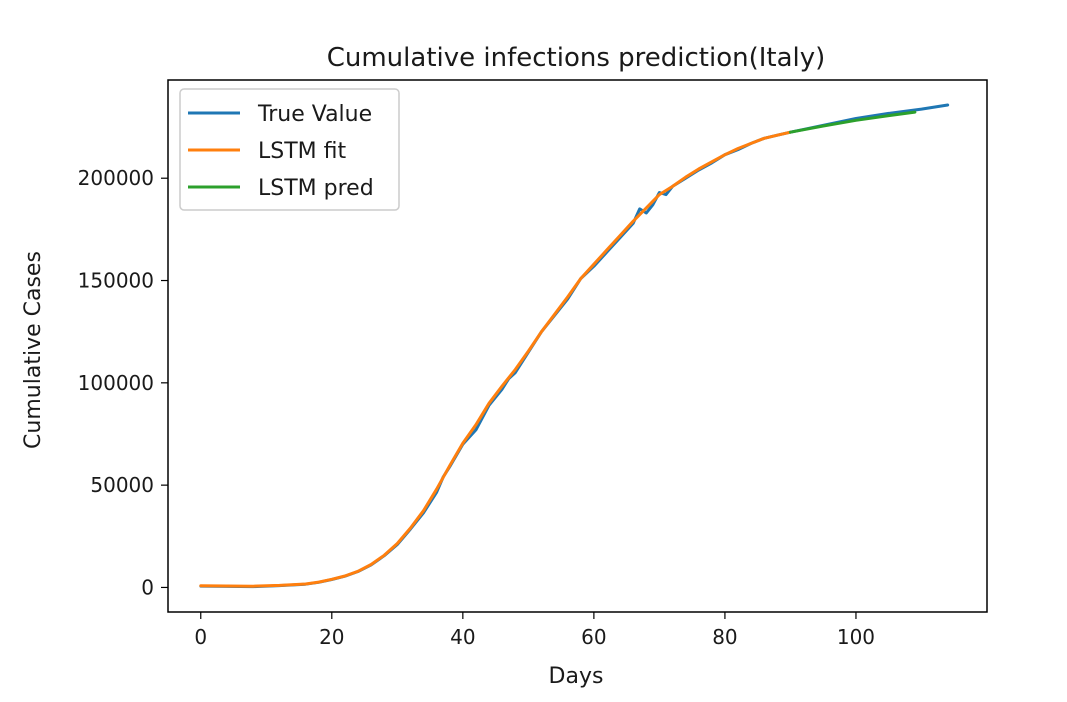 Image resolution: width=1067 pixels, height=702 pixels. What do you see at coordinates (116, 383) in the screenshot?
I see `y-tick-label: 100000` at bounding box center [116, 383].